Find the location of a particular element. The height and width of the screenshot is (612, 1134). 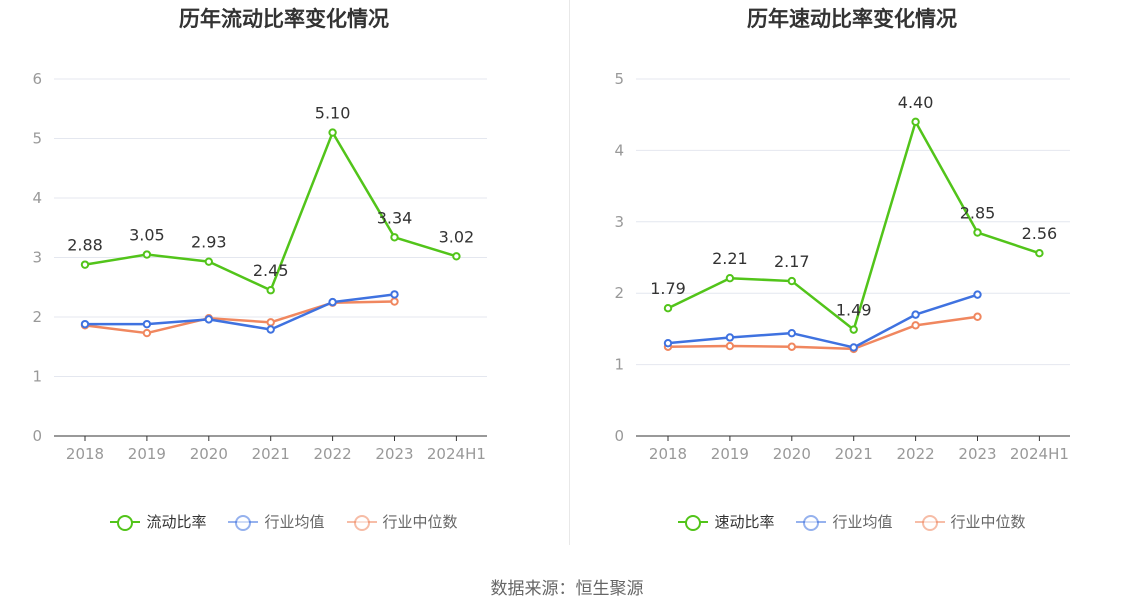

data-label: 2.93 is located at coordinates (209, 242).